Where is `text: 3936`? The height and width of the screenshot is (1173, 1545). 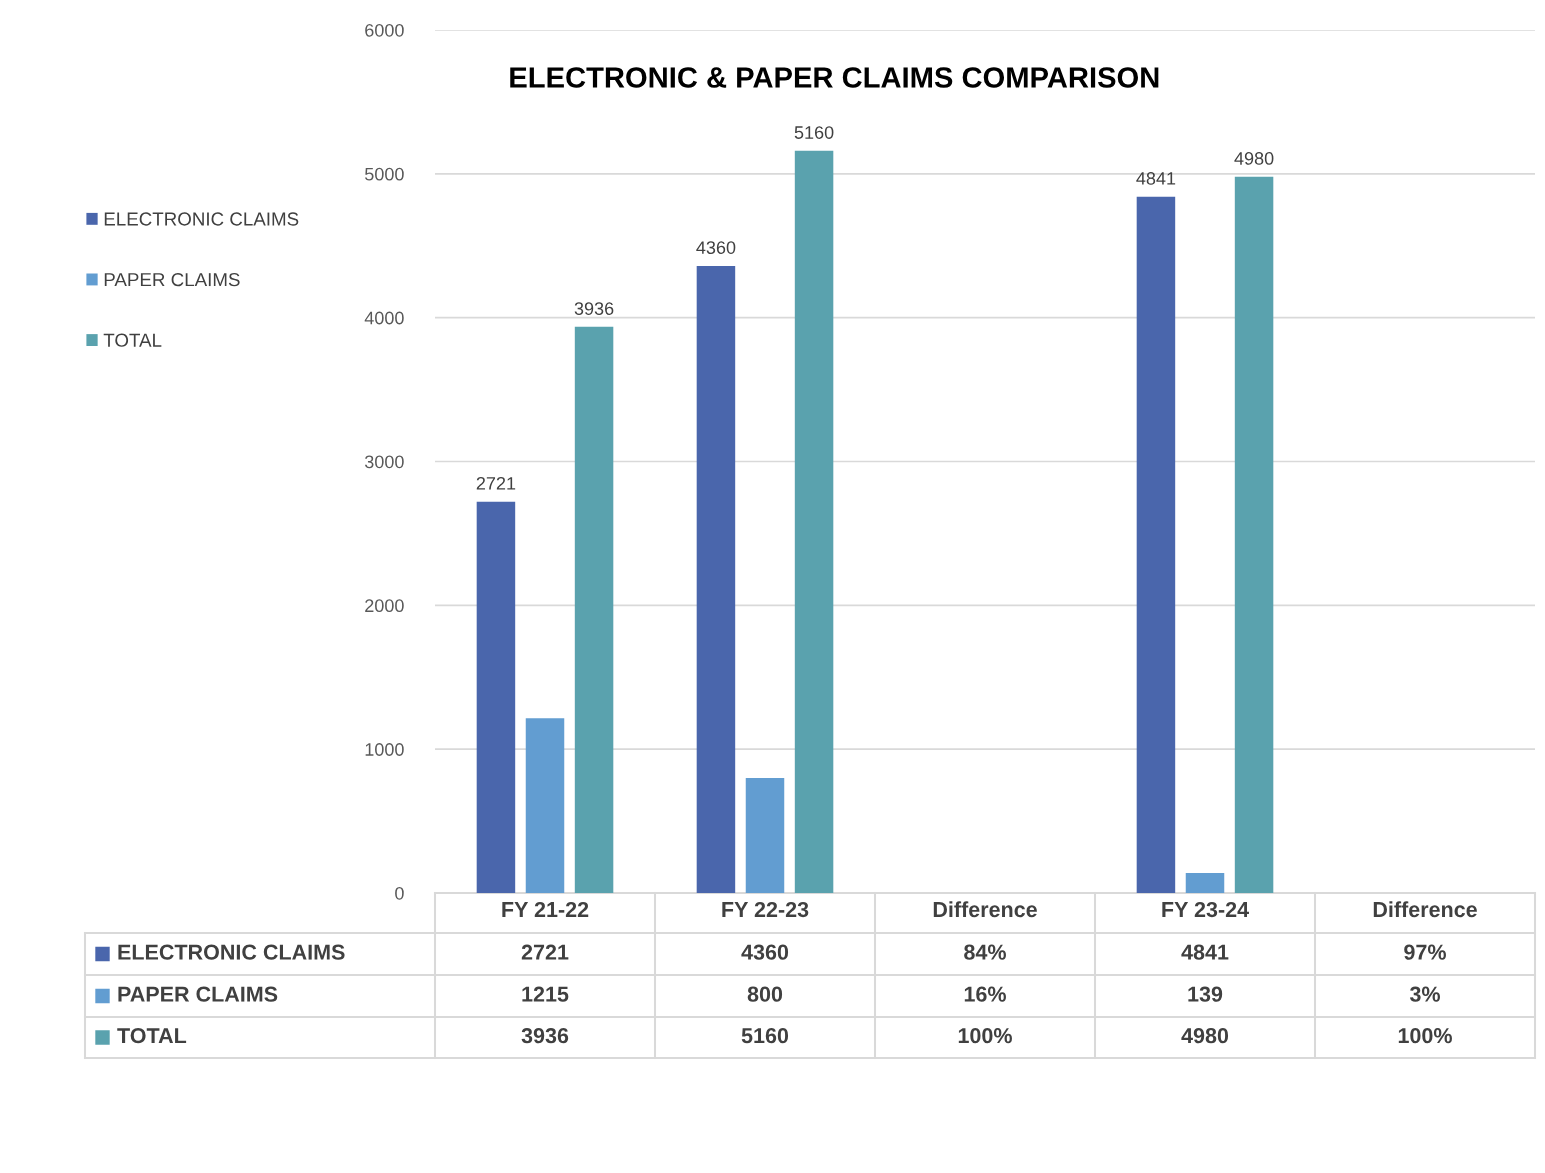
text: 3936 is located at coordinates (545, 1036).